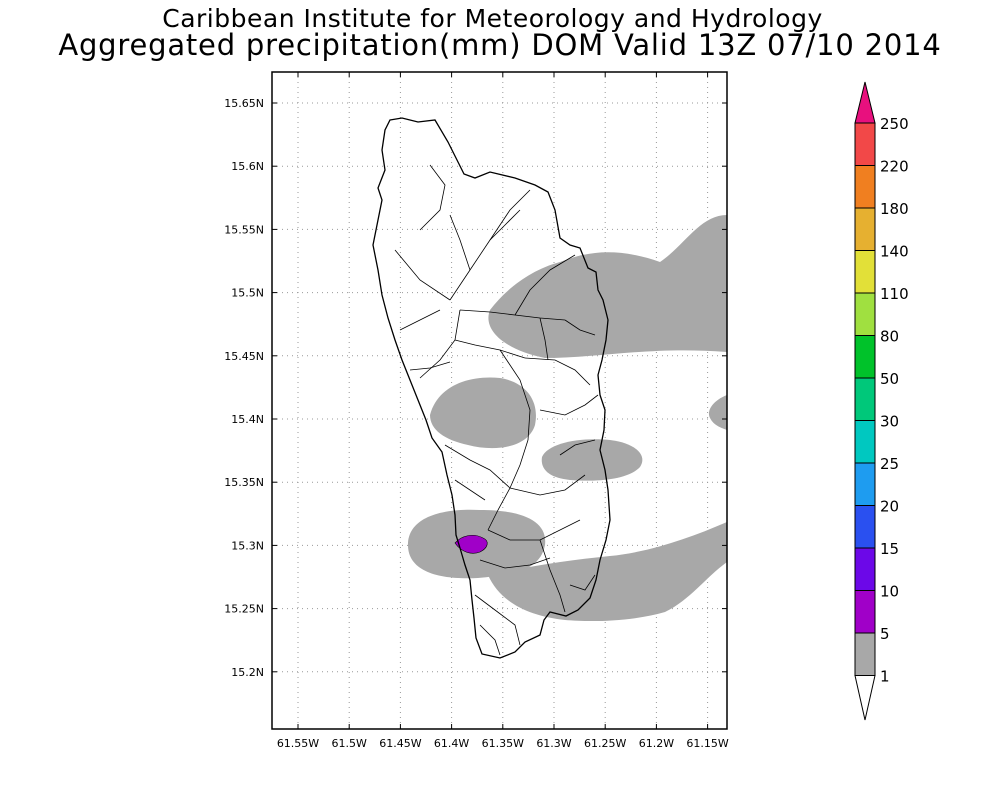 The height and width of the screenshot is (800, 1000). I want to click on lon-tick-label: 61.45W, so click(400, 743).